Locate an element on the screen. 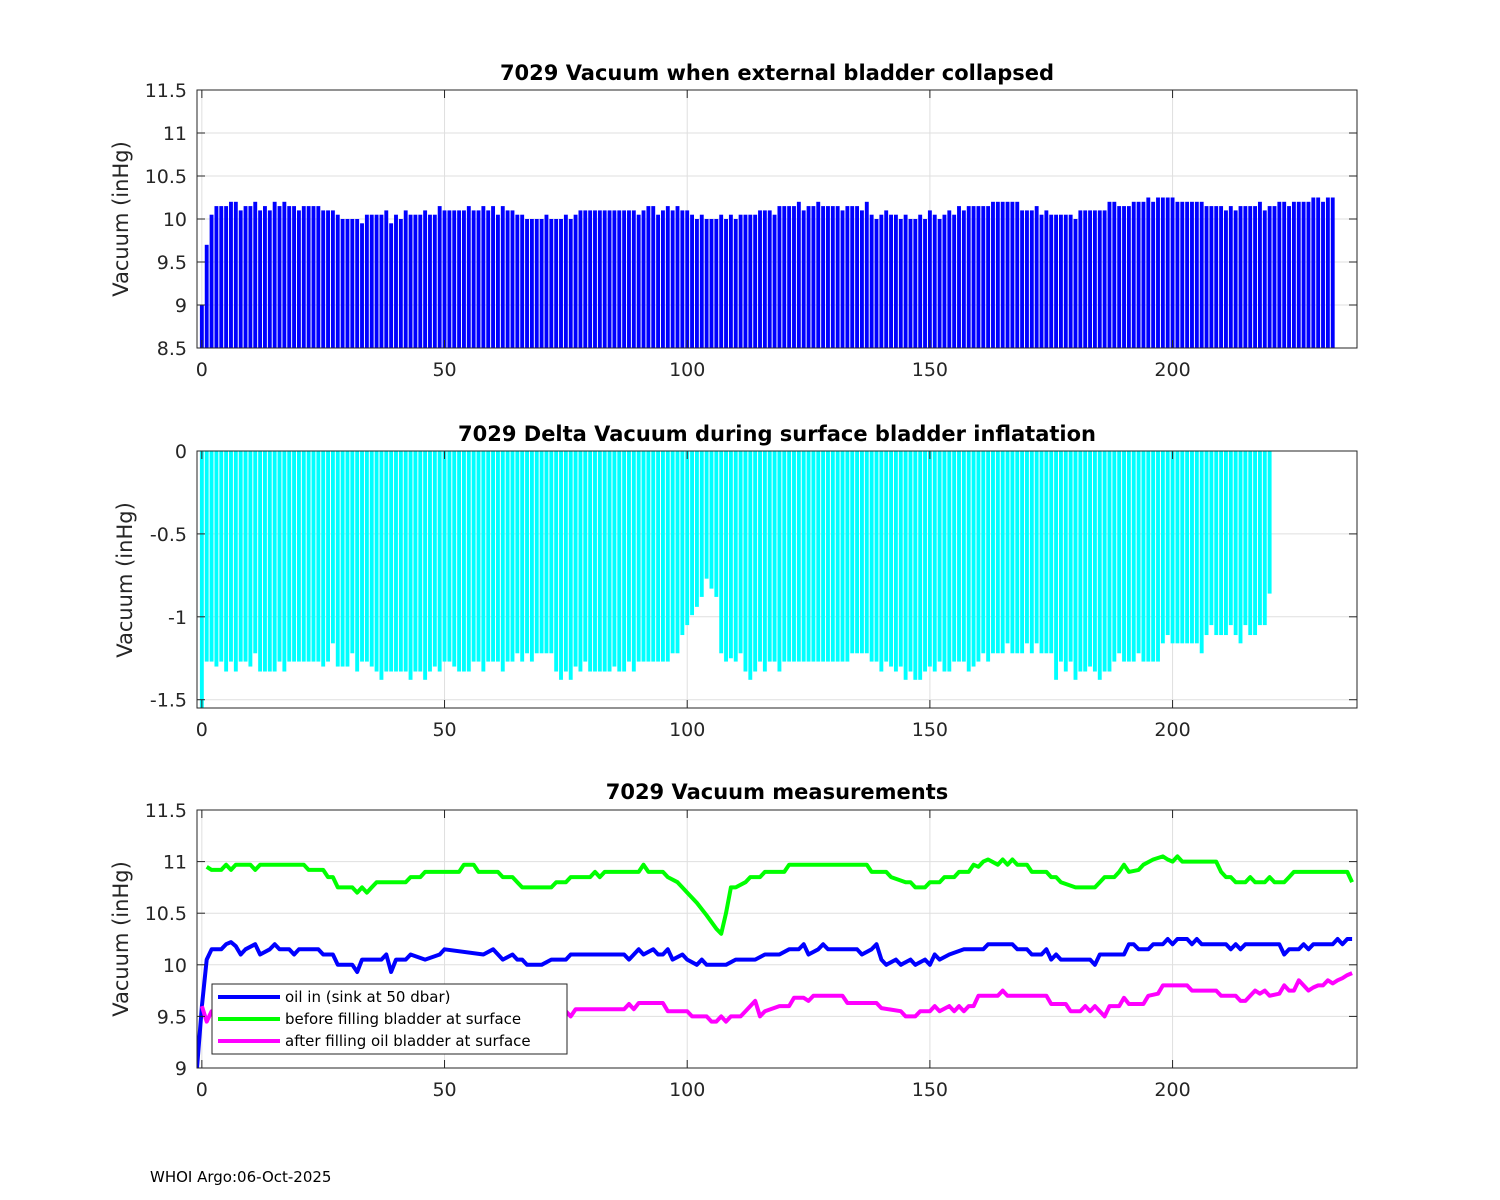  legend-label-before-filling: before filling bladder at surface is located at coordinates (403, 1019).